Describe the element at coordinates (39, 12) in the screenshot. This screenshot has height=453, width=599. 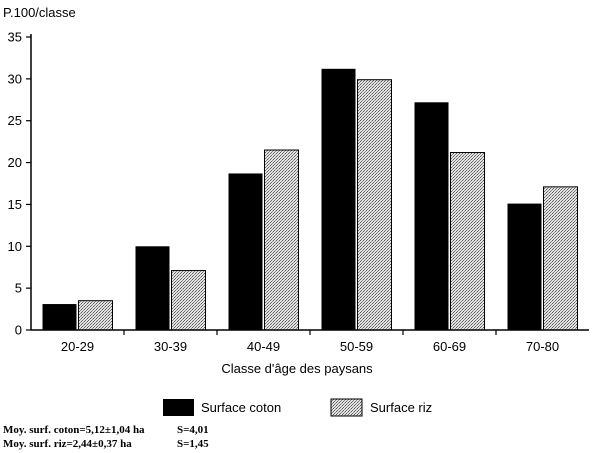
I see `y-axis-title: P.100/classe` at that location.